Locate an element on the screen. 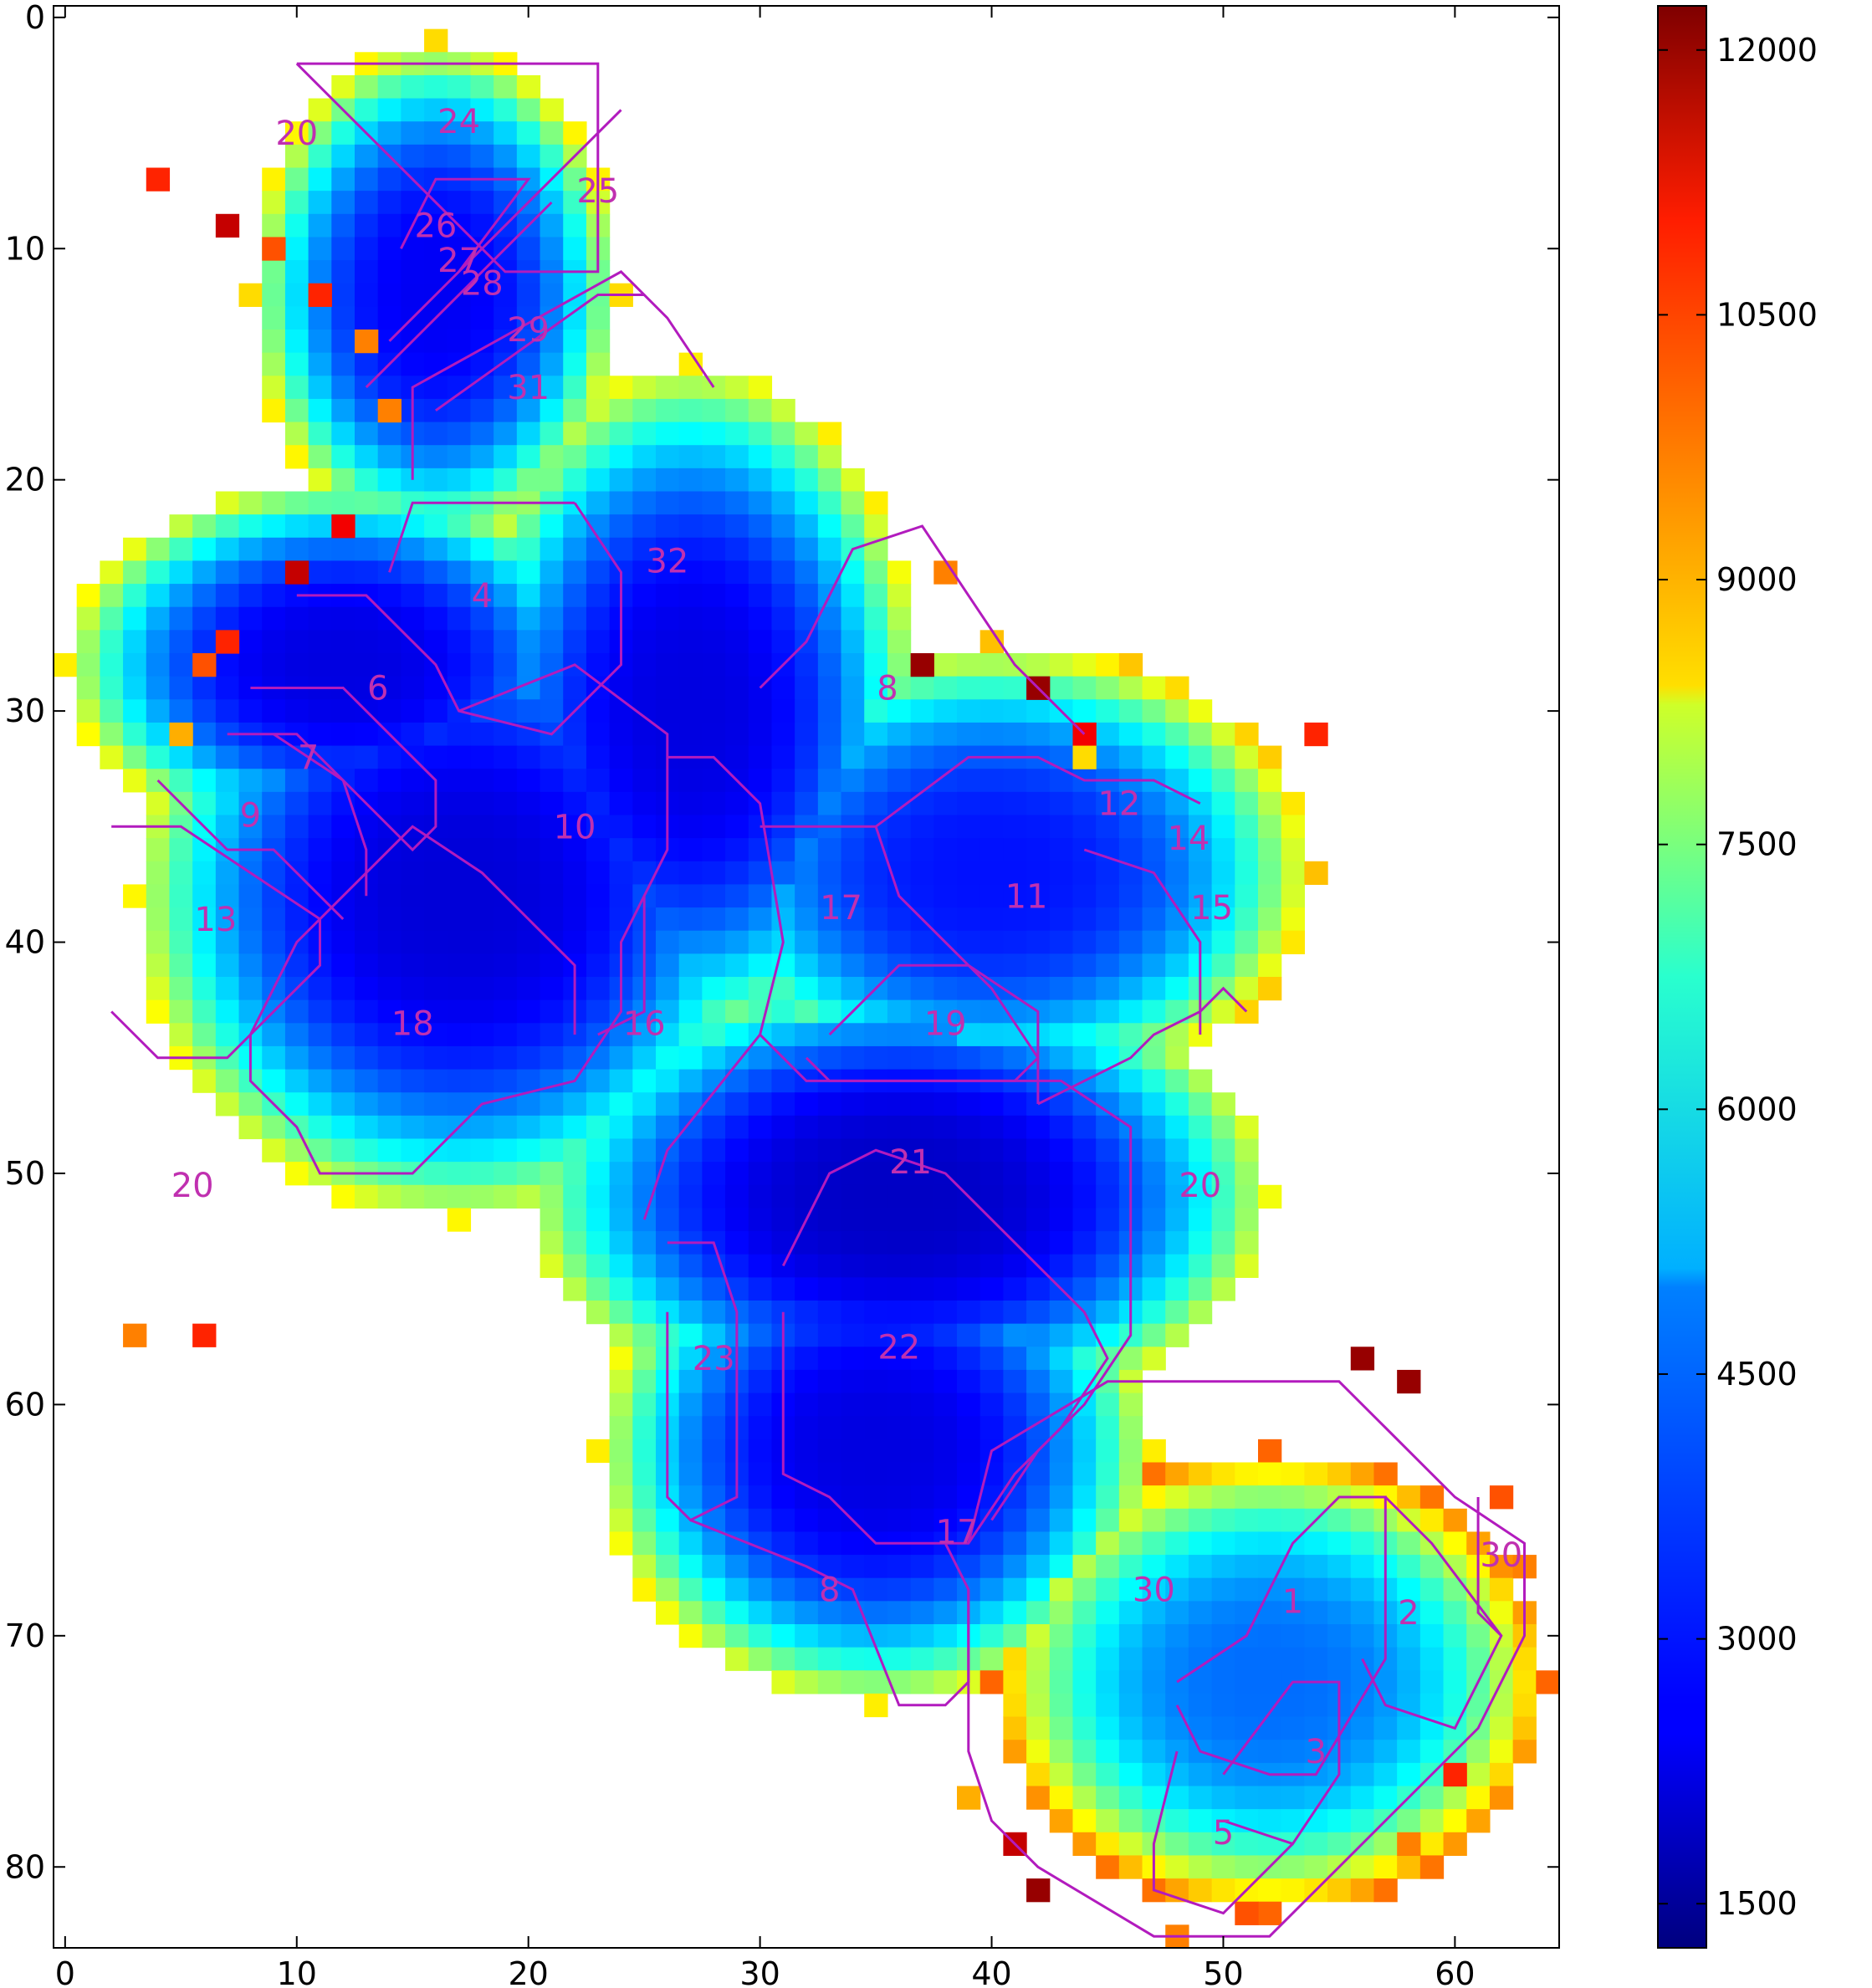  y-tick-label: 0 is located at coordinates (35, 18).